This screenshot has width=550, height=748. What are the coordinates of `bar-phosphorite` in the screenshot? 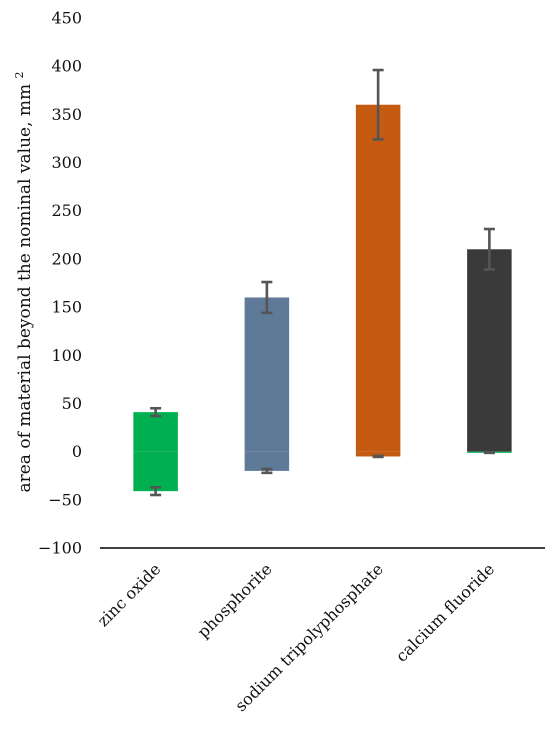 It's located at (267, 374).